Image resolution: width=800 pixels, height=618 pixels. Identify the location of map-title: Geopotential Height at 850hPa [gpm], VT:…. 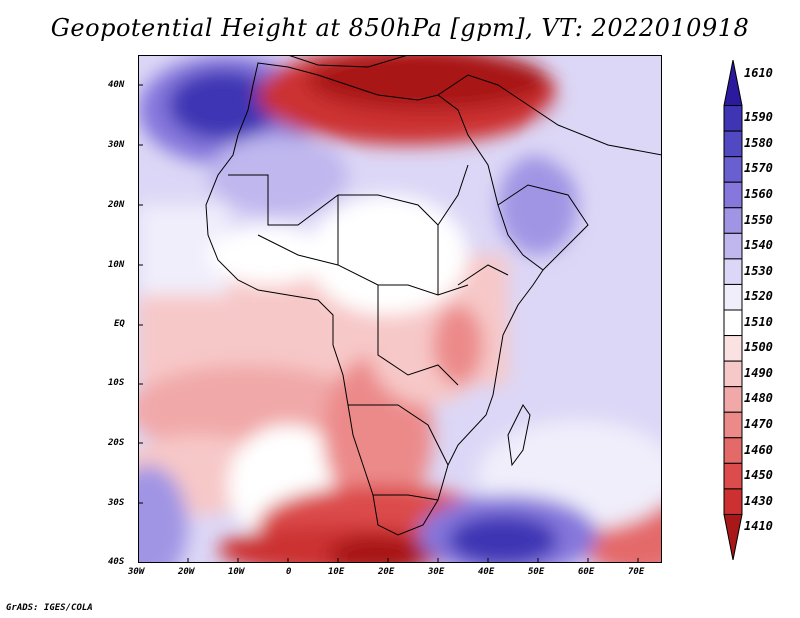
(400, 28).